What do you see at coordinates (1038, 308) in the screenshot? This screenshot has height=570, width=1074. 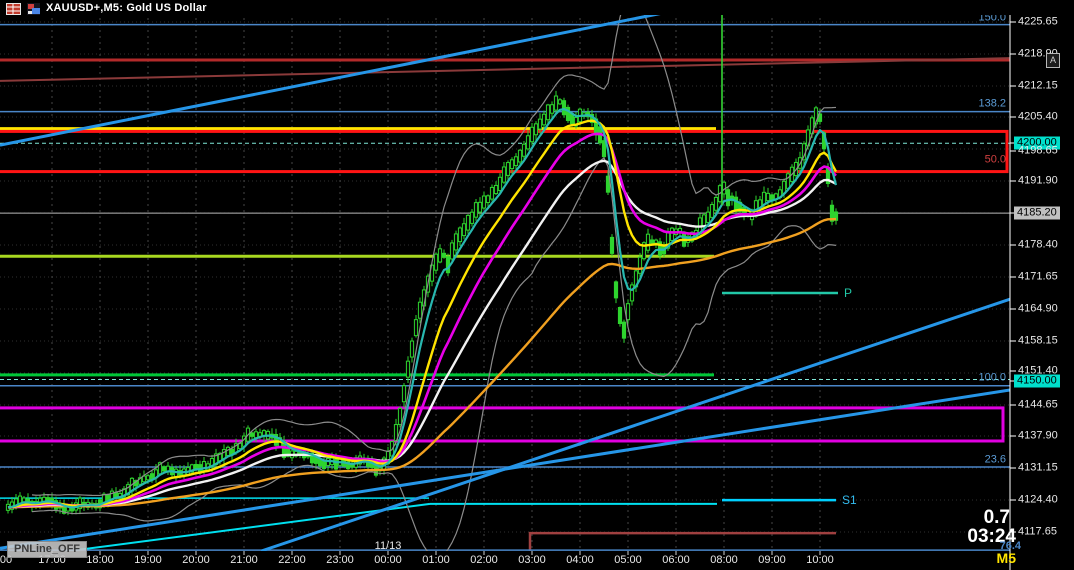 I see `price-tick-4164.90: 4164.90` at bounding box center [1038, 308].